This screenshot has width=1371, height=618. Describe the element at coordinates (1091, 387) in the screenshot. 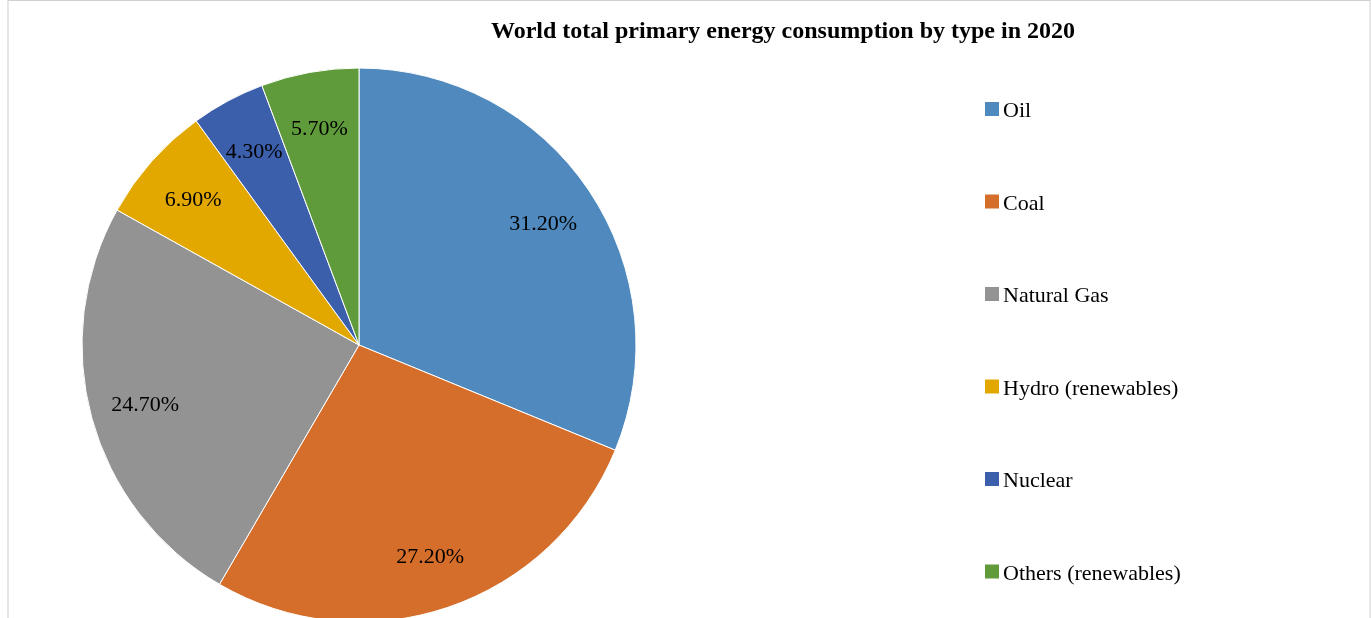

I see `legend-label: Hydro (renewables)` at that location.